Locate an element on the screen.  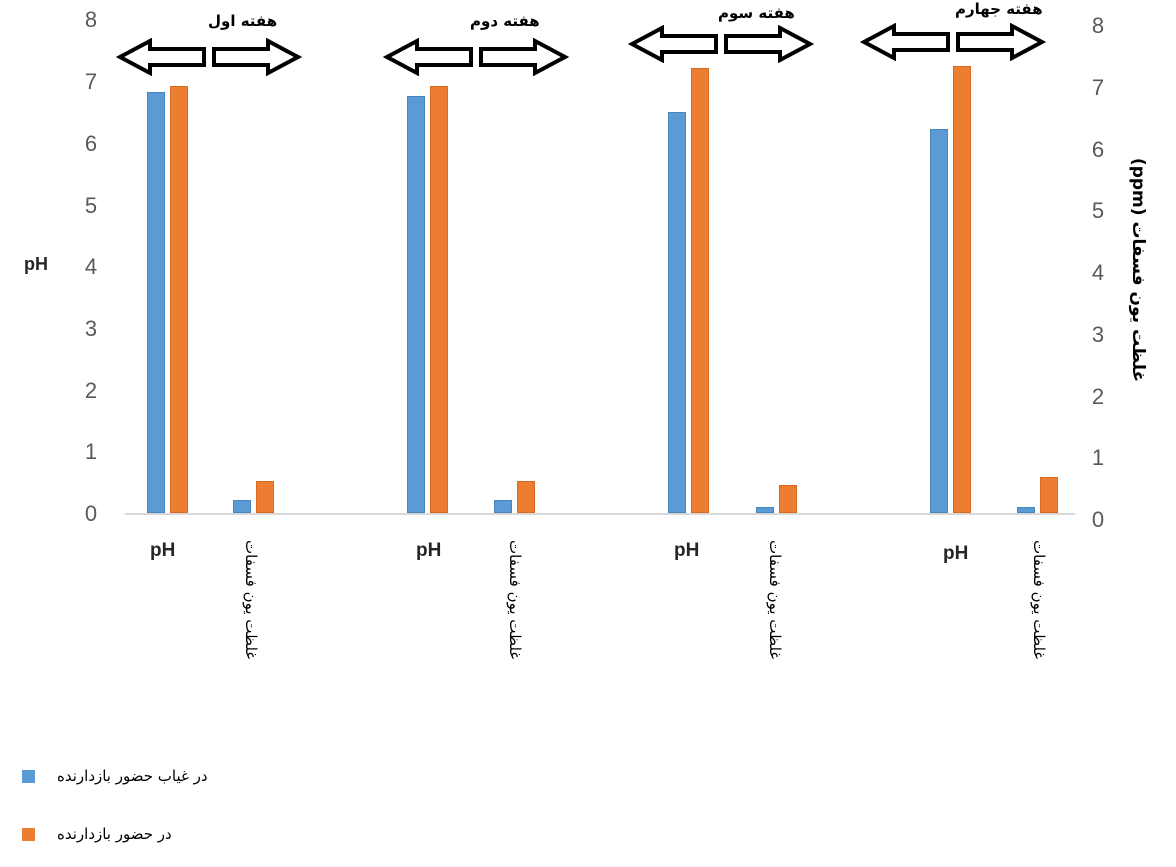
left-tick-0: 0 is located at coordinates (91, 513).